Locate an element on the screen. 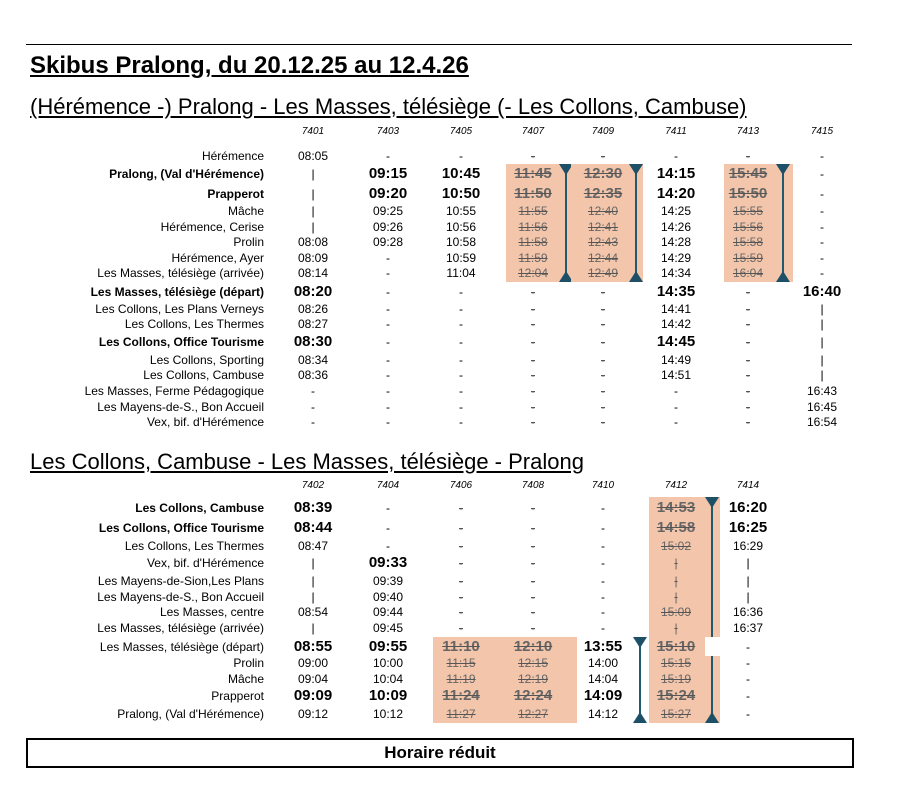  departure-time: 10:12 is located at coordinates (388, 714).